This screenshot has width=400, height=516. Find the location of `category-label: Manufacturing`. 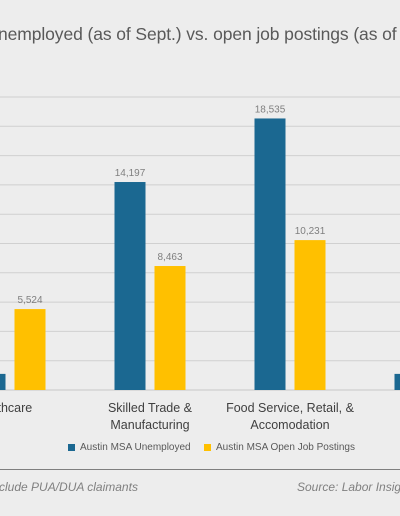

category-label: Manufacturing is located at coordinates (149, 425).